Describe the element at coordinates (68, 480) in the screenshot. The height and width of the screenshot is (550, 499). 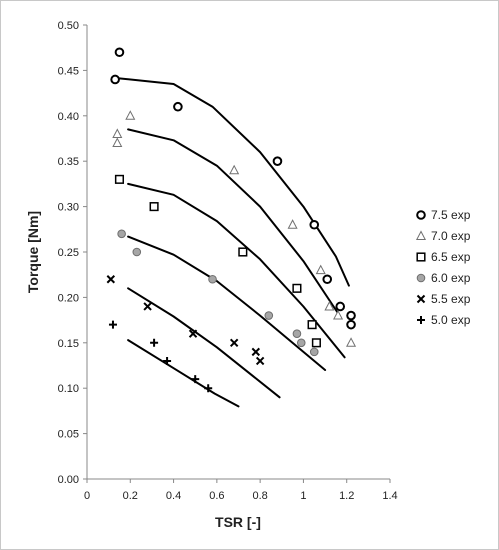
I see `y-tick-label: 0.00` at that location.